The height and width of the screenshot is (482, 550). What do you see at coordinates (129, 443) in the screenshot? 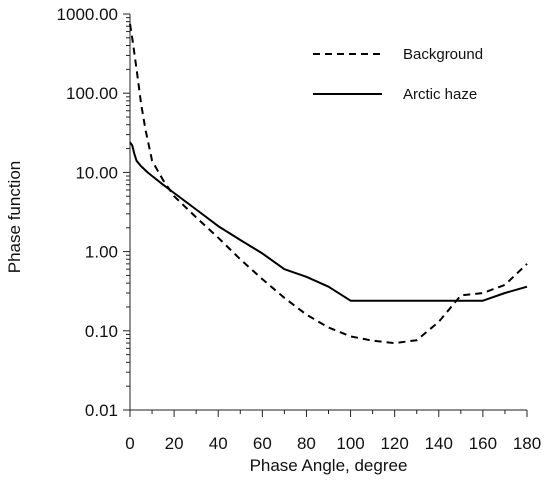
I see `x-tick-label: 0` at bounding box center [129, 443].